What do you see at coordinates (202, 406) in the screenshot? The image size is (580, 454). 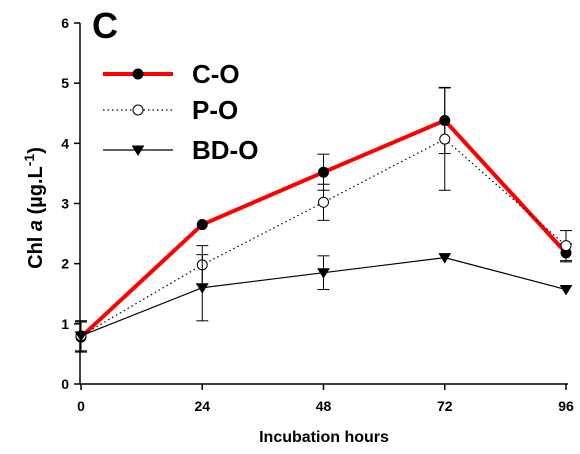 I see `x-tick-label: 24` at bounding box center [202, 406].